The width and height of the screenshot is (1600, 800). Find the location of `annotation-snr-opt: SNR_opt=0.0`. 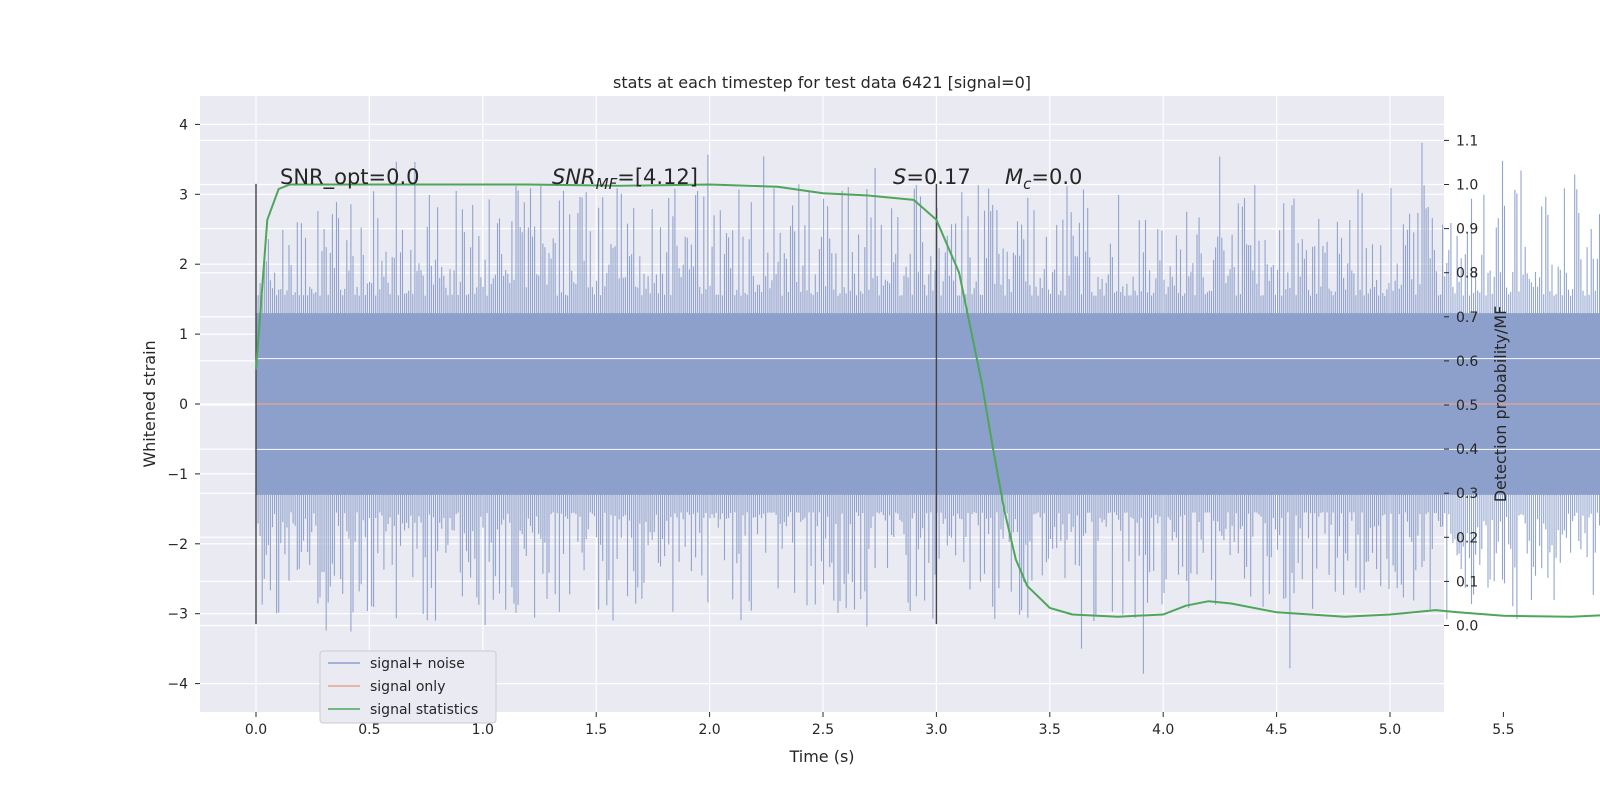

annotation-snr-opt: SNR_opt=0.0 is located at coordinates (350, 177).